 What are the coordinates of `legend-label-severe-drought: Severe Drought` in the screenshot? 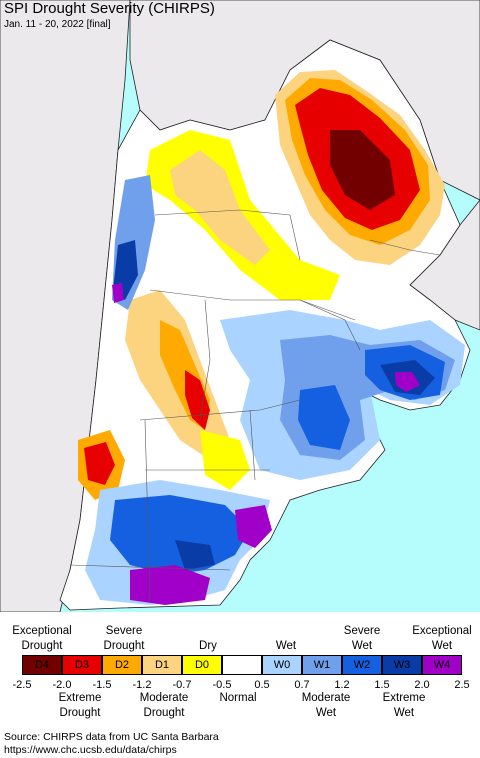 It's located at (124, 638).